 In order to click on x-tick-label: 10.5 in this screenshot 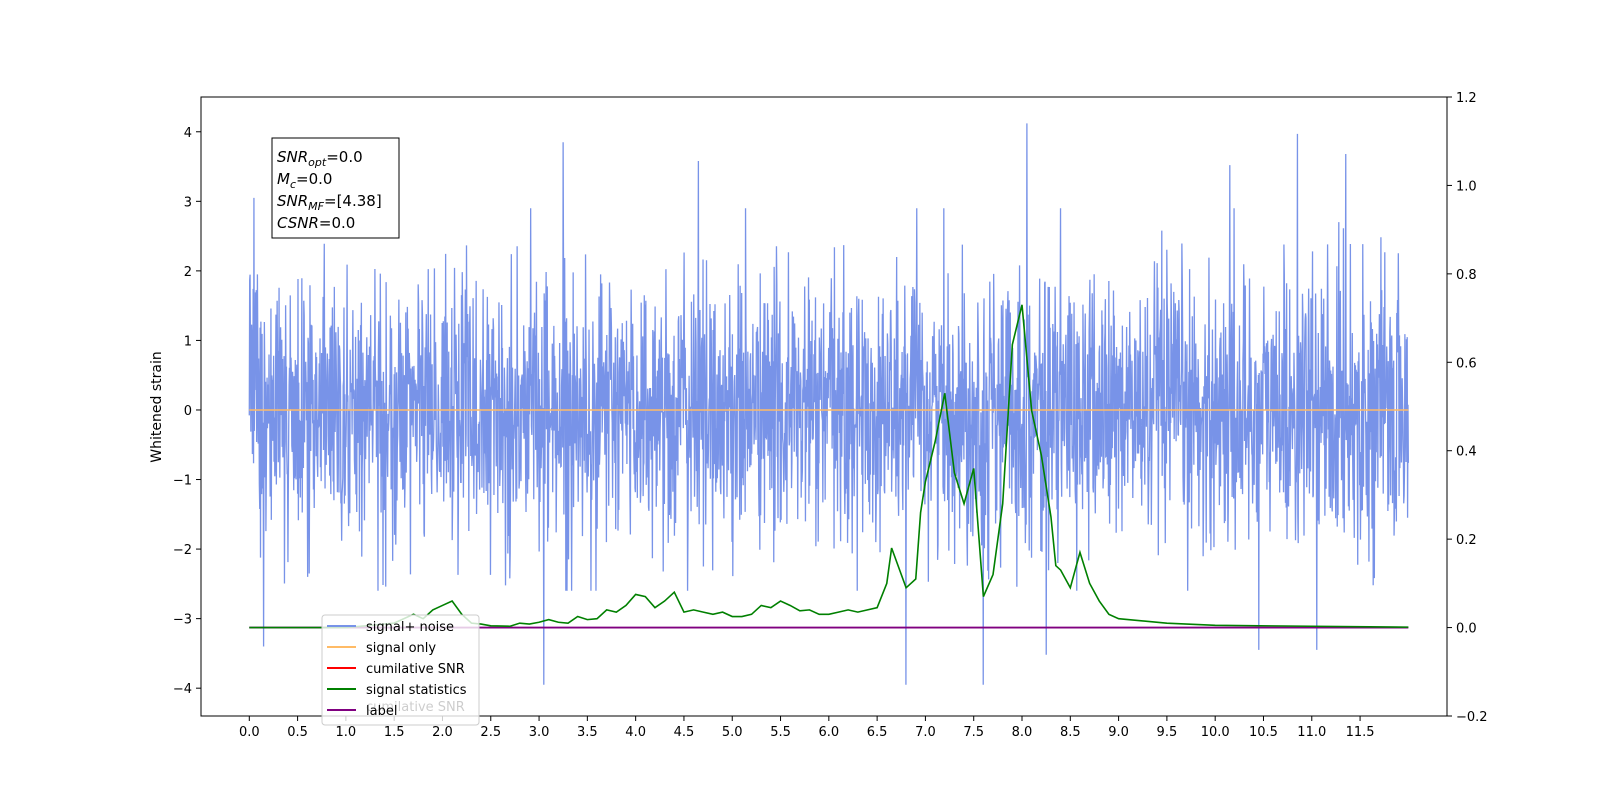, I will do `click(1263, 732)`.